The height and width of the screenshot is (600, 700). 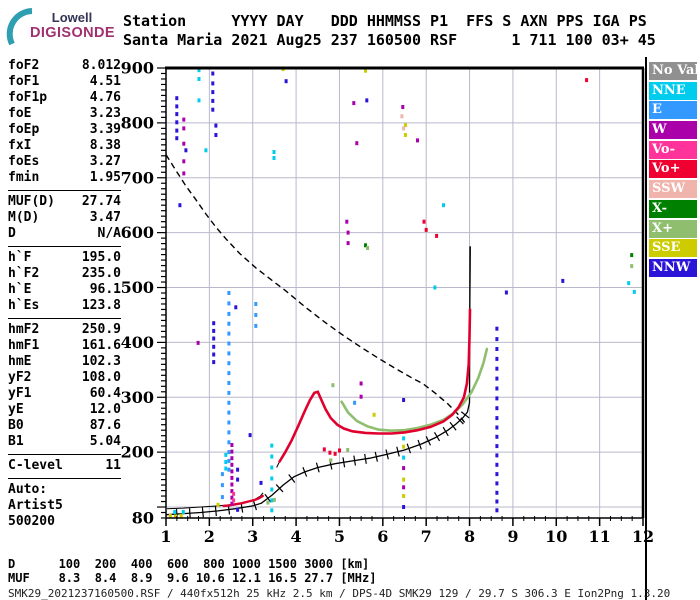 What do you see at coordinates (382, 536) in the screenshot?
I see `svg-text: 6` at bounding box center [382, 536].